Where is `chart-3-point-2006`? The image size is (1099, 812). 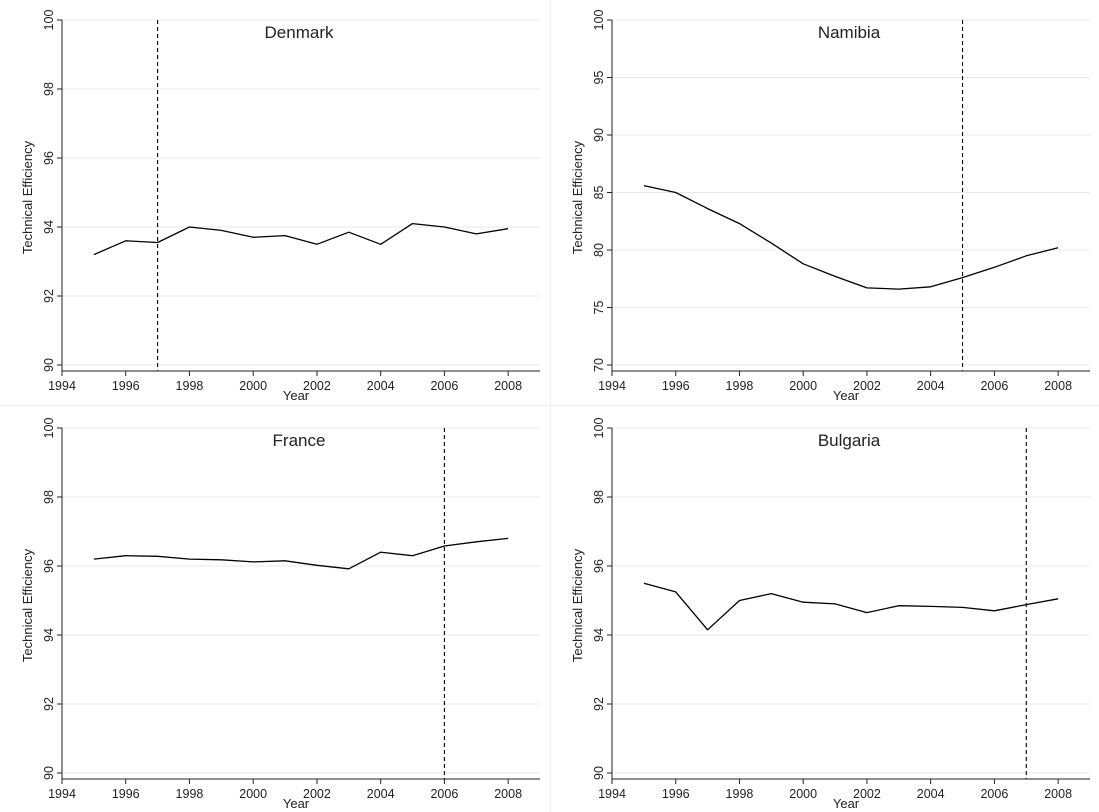
chart-3-point-2006 is located at coordinates (994, 611).